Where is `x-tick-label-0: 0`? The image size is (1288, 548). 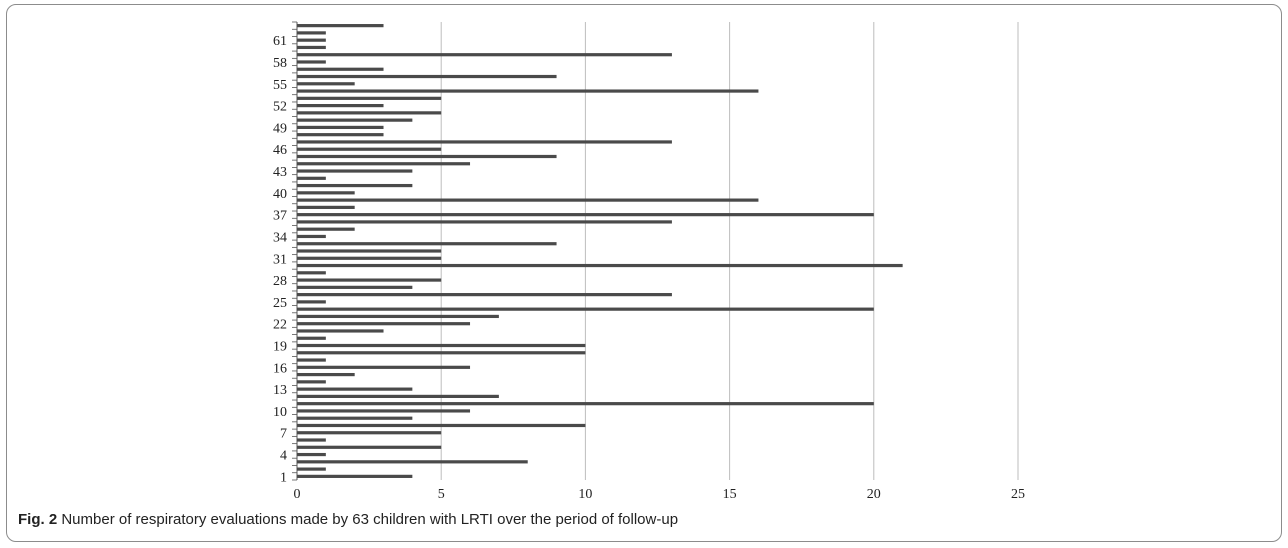 x-tick-label-0: 0 is located at coordinates (297, 494).